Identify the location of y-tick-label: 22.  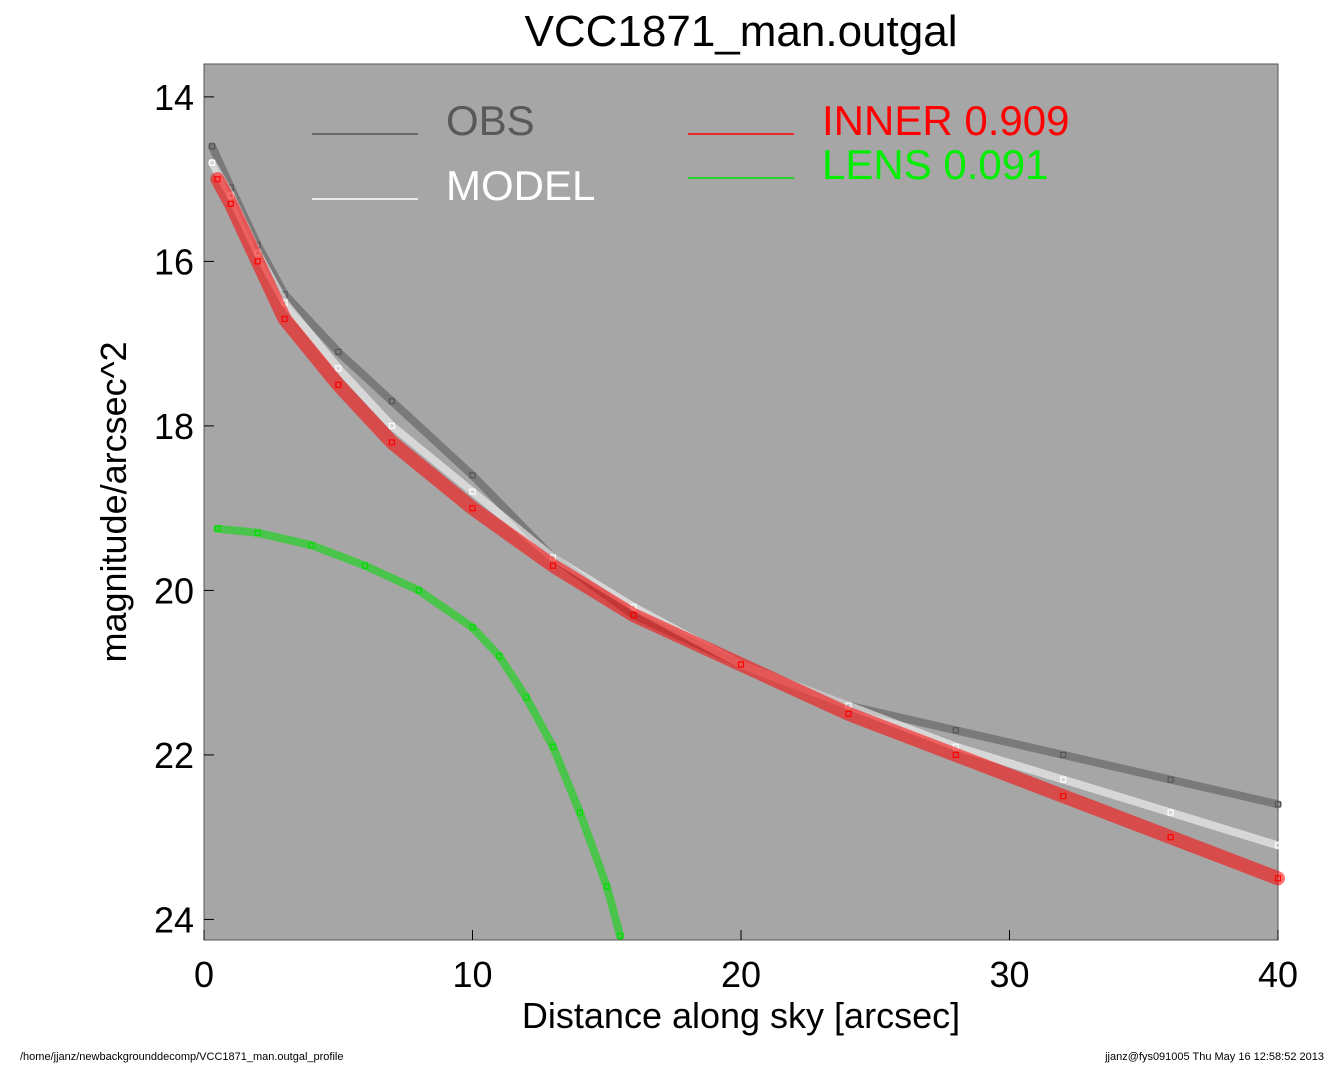
(174, 755).